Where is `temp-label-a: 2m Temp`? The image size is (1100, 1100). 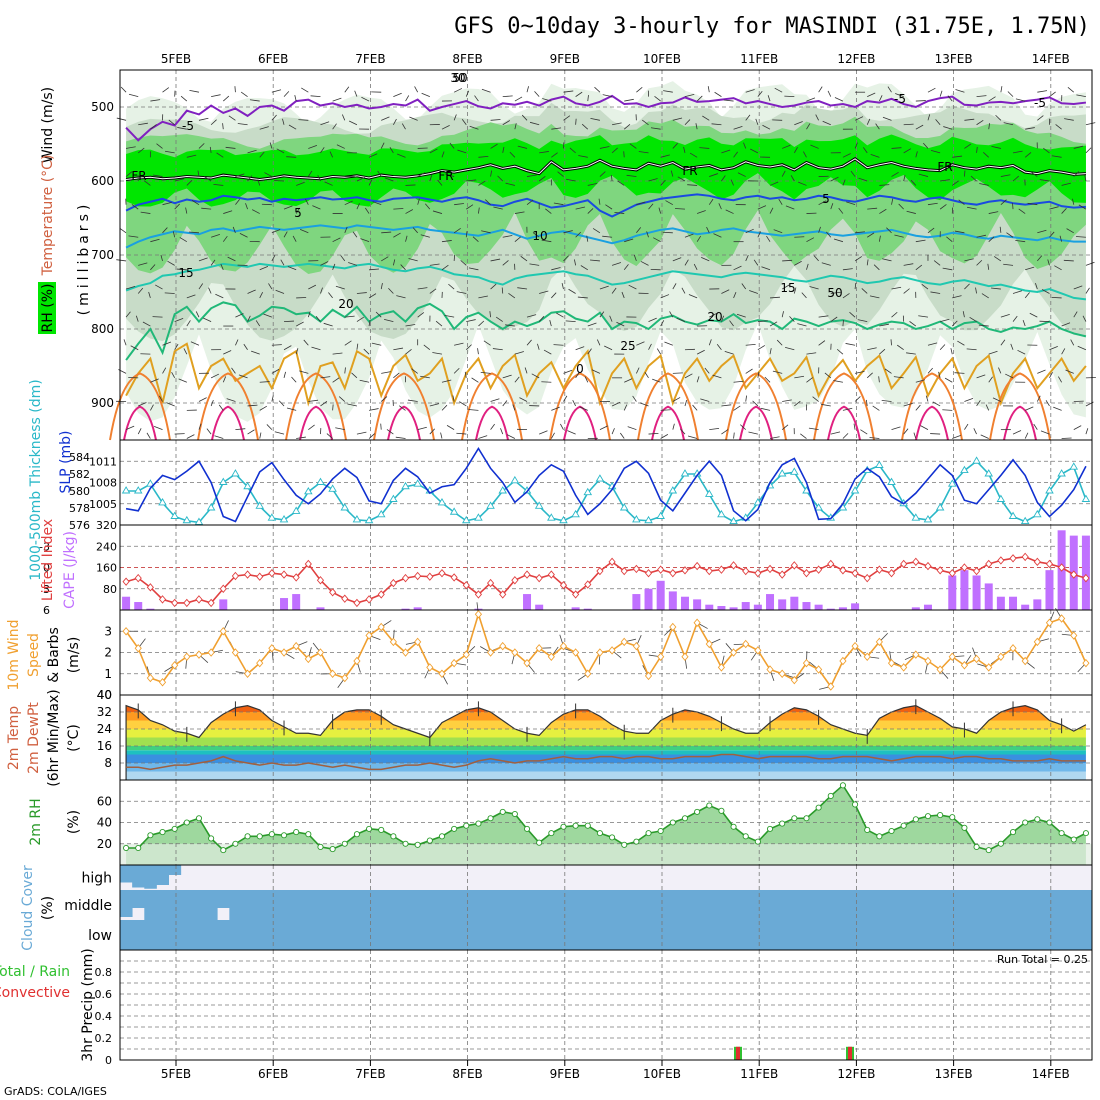
temp-label-a: 2m Temp is located at coordinates (14, 738).